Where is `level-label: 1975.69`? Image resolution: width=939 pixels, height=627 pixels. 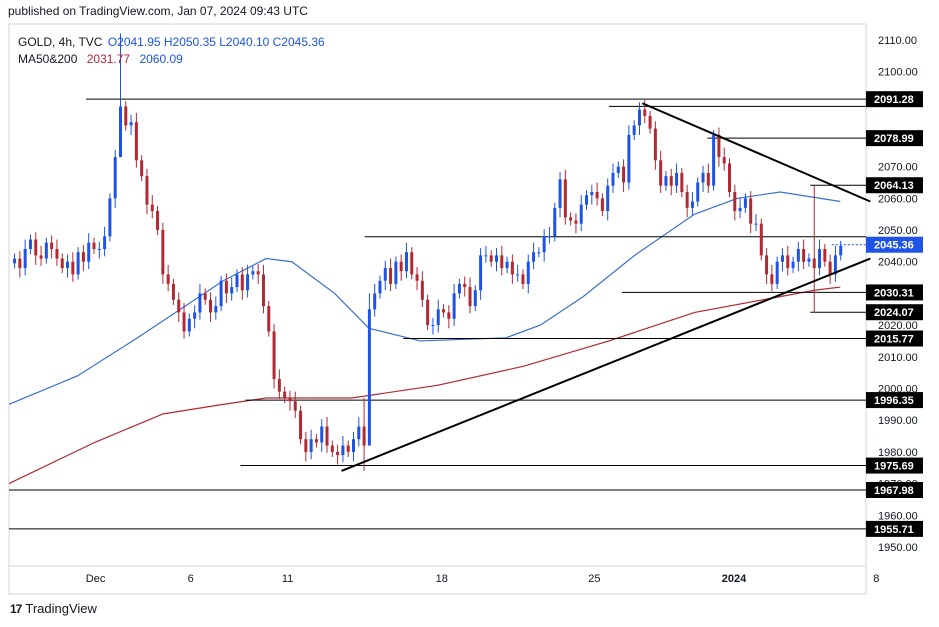
level-label: 1975.69 is located at coordinates (894, 467).